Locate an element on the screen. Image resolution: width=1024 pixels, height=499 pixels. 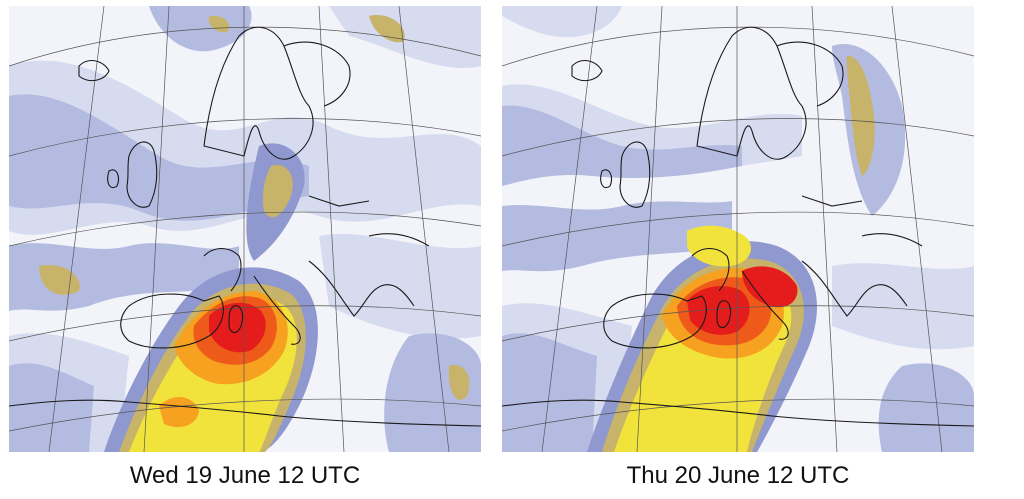
panel-caption-wed: Wed 19 June 12 UTC is located at coordinates (245, 475).